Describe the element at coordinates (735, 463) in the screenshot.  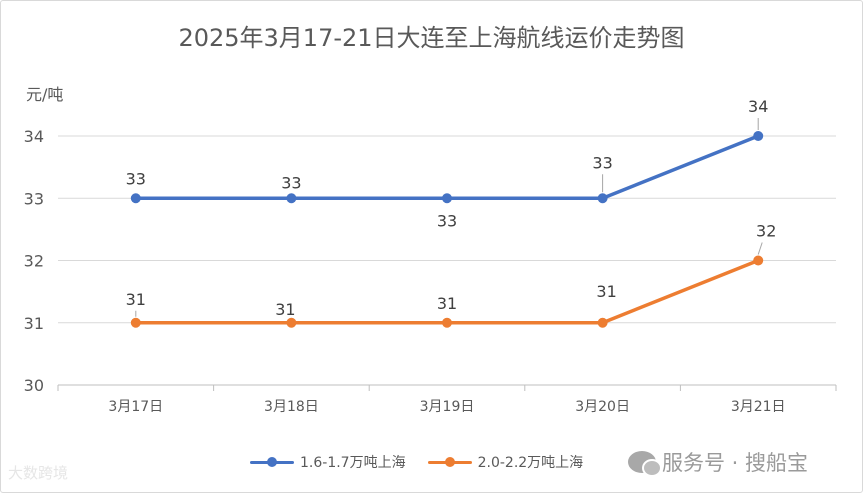
I see `watermark-right-text: 服务号 · 搜船宝` at that location.